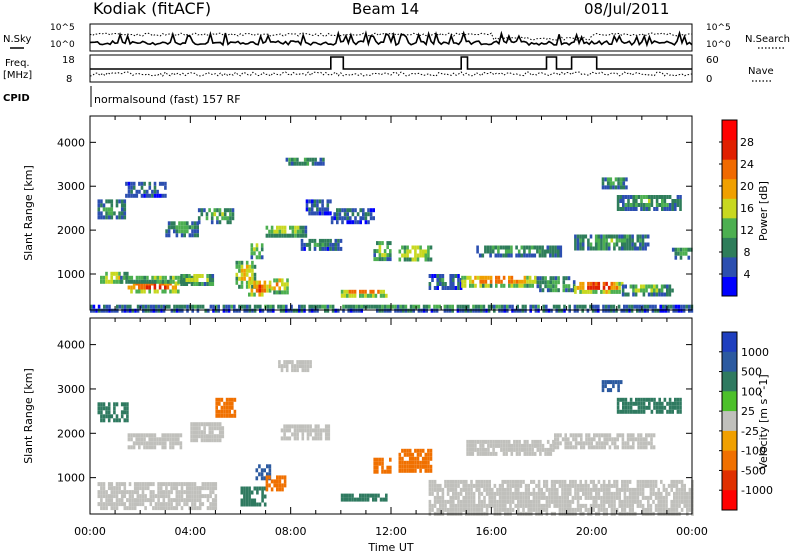  I want to click on power-colorbar-swatch, so click(729, 247).